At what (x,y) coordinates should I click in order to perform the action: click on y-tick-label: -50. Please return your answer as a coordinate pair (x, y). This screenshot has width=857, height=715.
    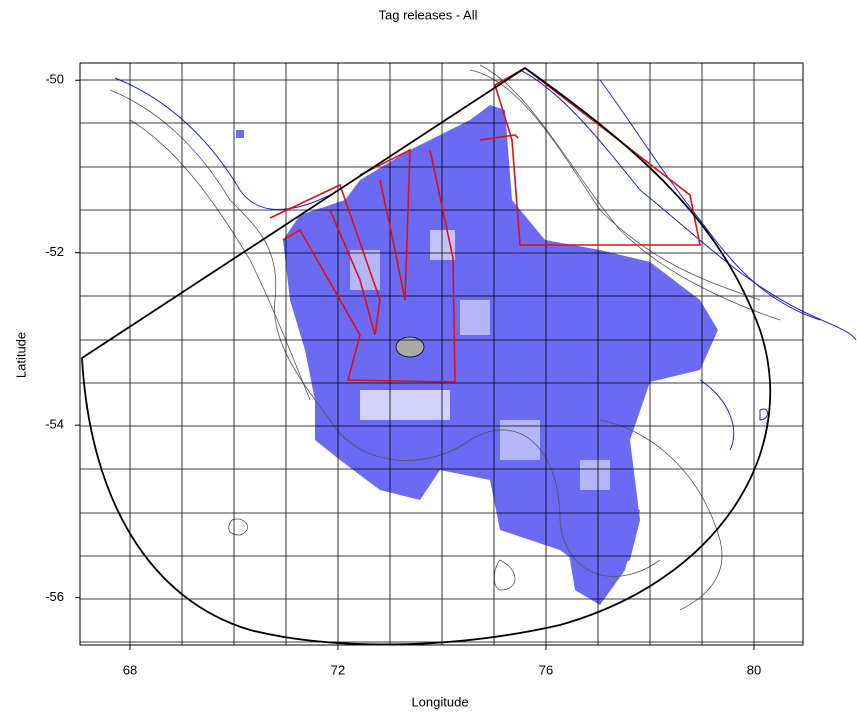
    Looking at the image, I should click on (54, 79).